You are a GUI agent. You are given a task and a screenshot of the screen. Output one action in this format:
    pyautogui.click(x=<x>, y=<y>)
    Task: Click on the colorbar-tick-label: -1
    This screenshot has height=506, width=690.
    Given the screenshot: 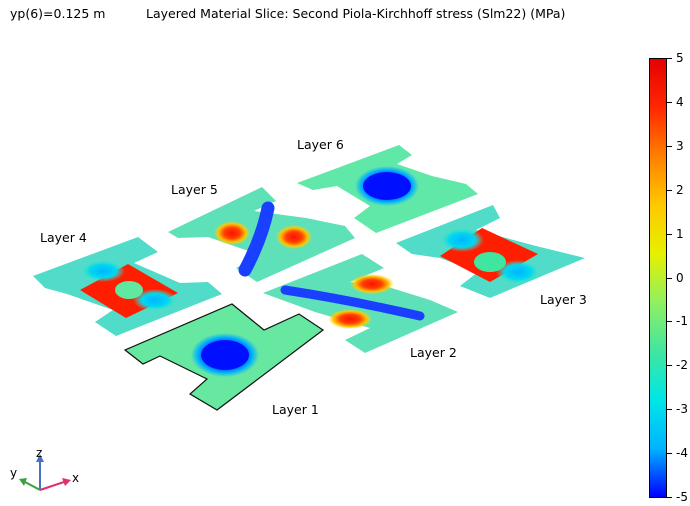 What is the action you would take?
    pyautogui.click(x=682, y=321)
    